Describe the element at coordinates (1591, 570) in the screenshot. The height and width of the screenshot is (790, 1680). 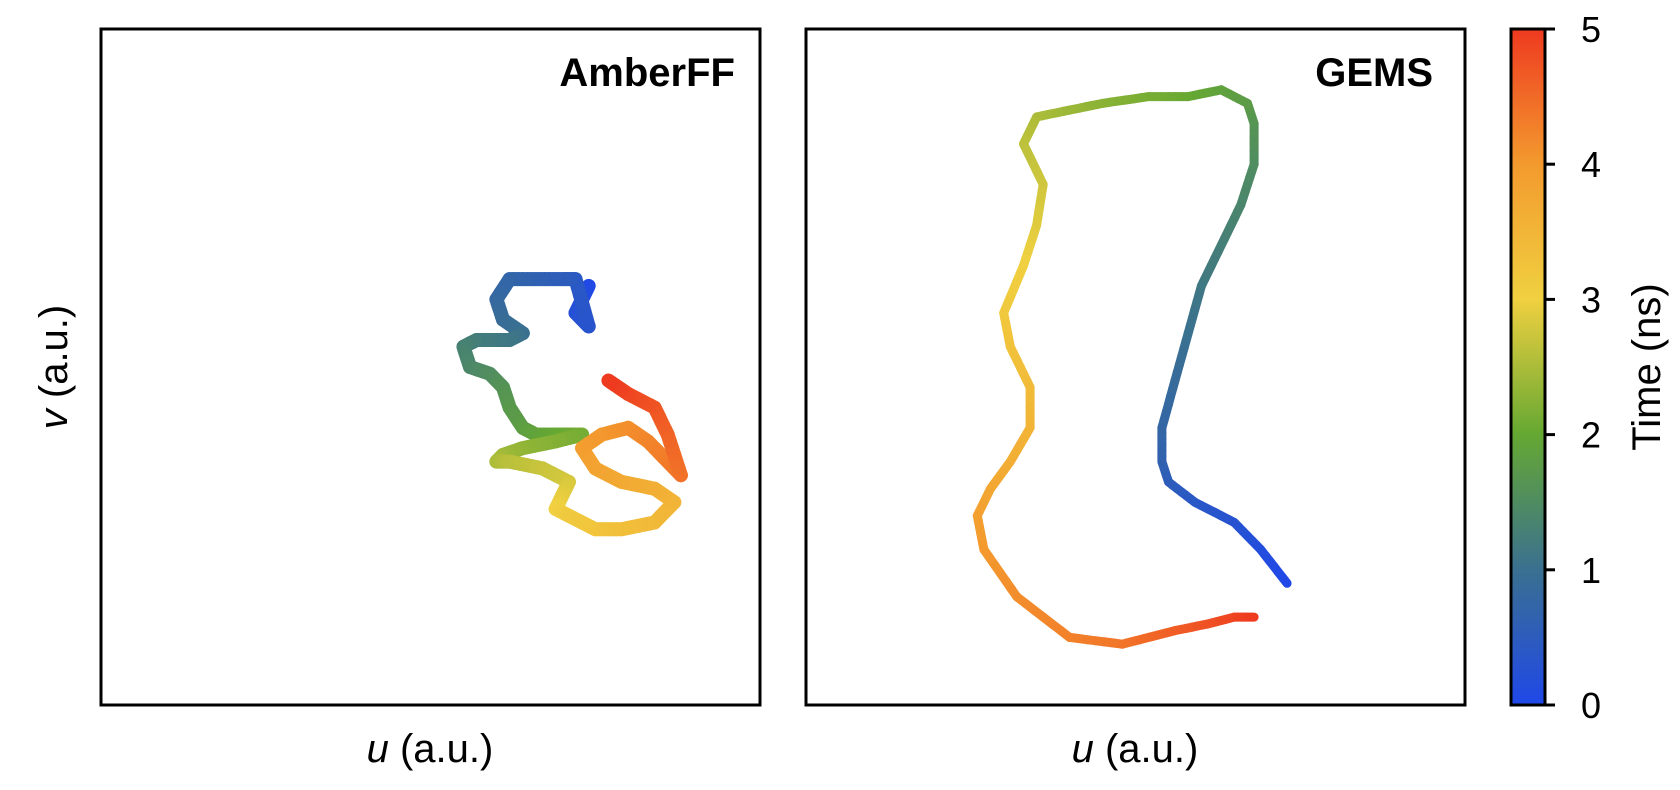
I see `colorbar-tick-label: 1` at that location.